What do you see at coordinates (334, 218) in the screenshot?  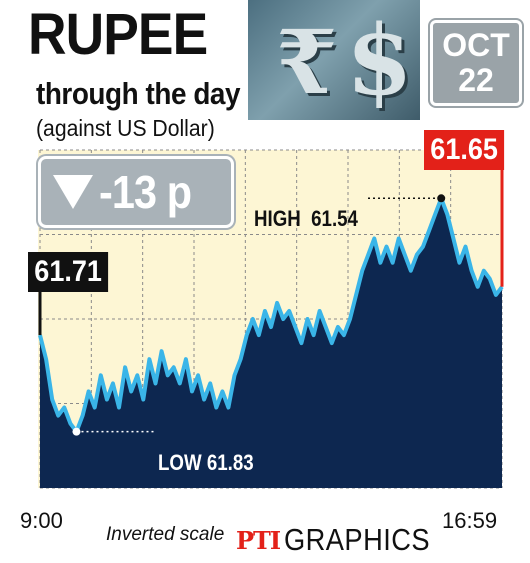 I see `high-label-value: 61.54` at bounding box center [334, 218].